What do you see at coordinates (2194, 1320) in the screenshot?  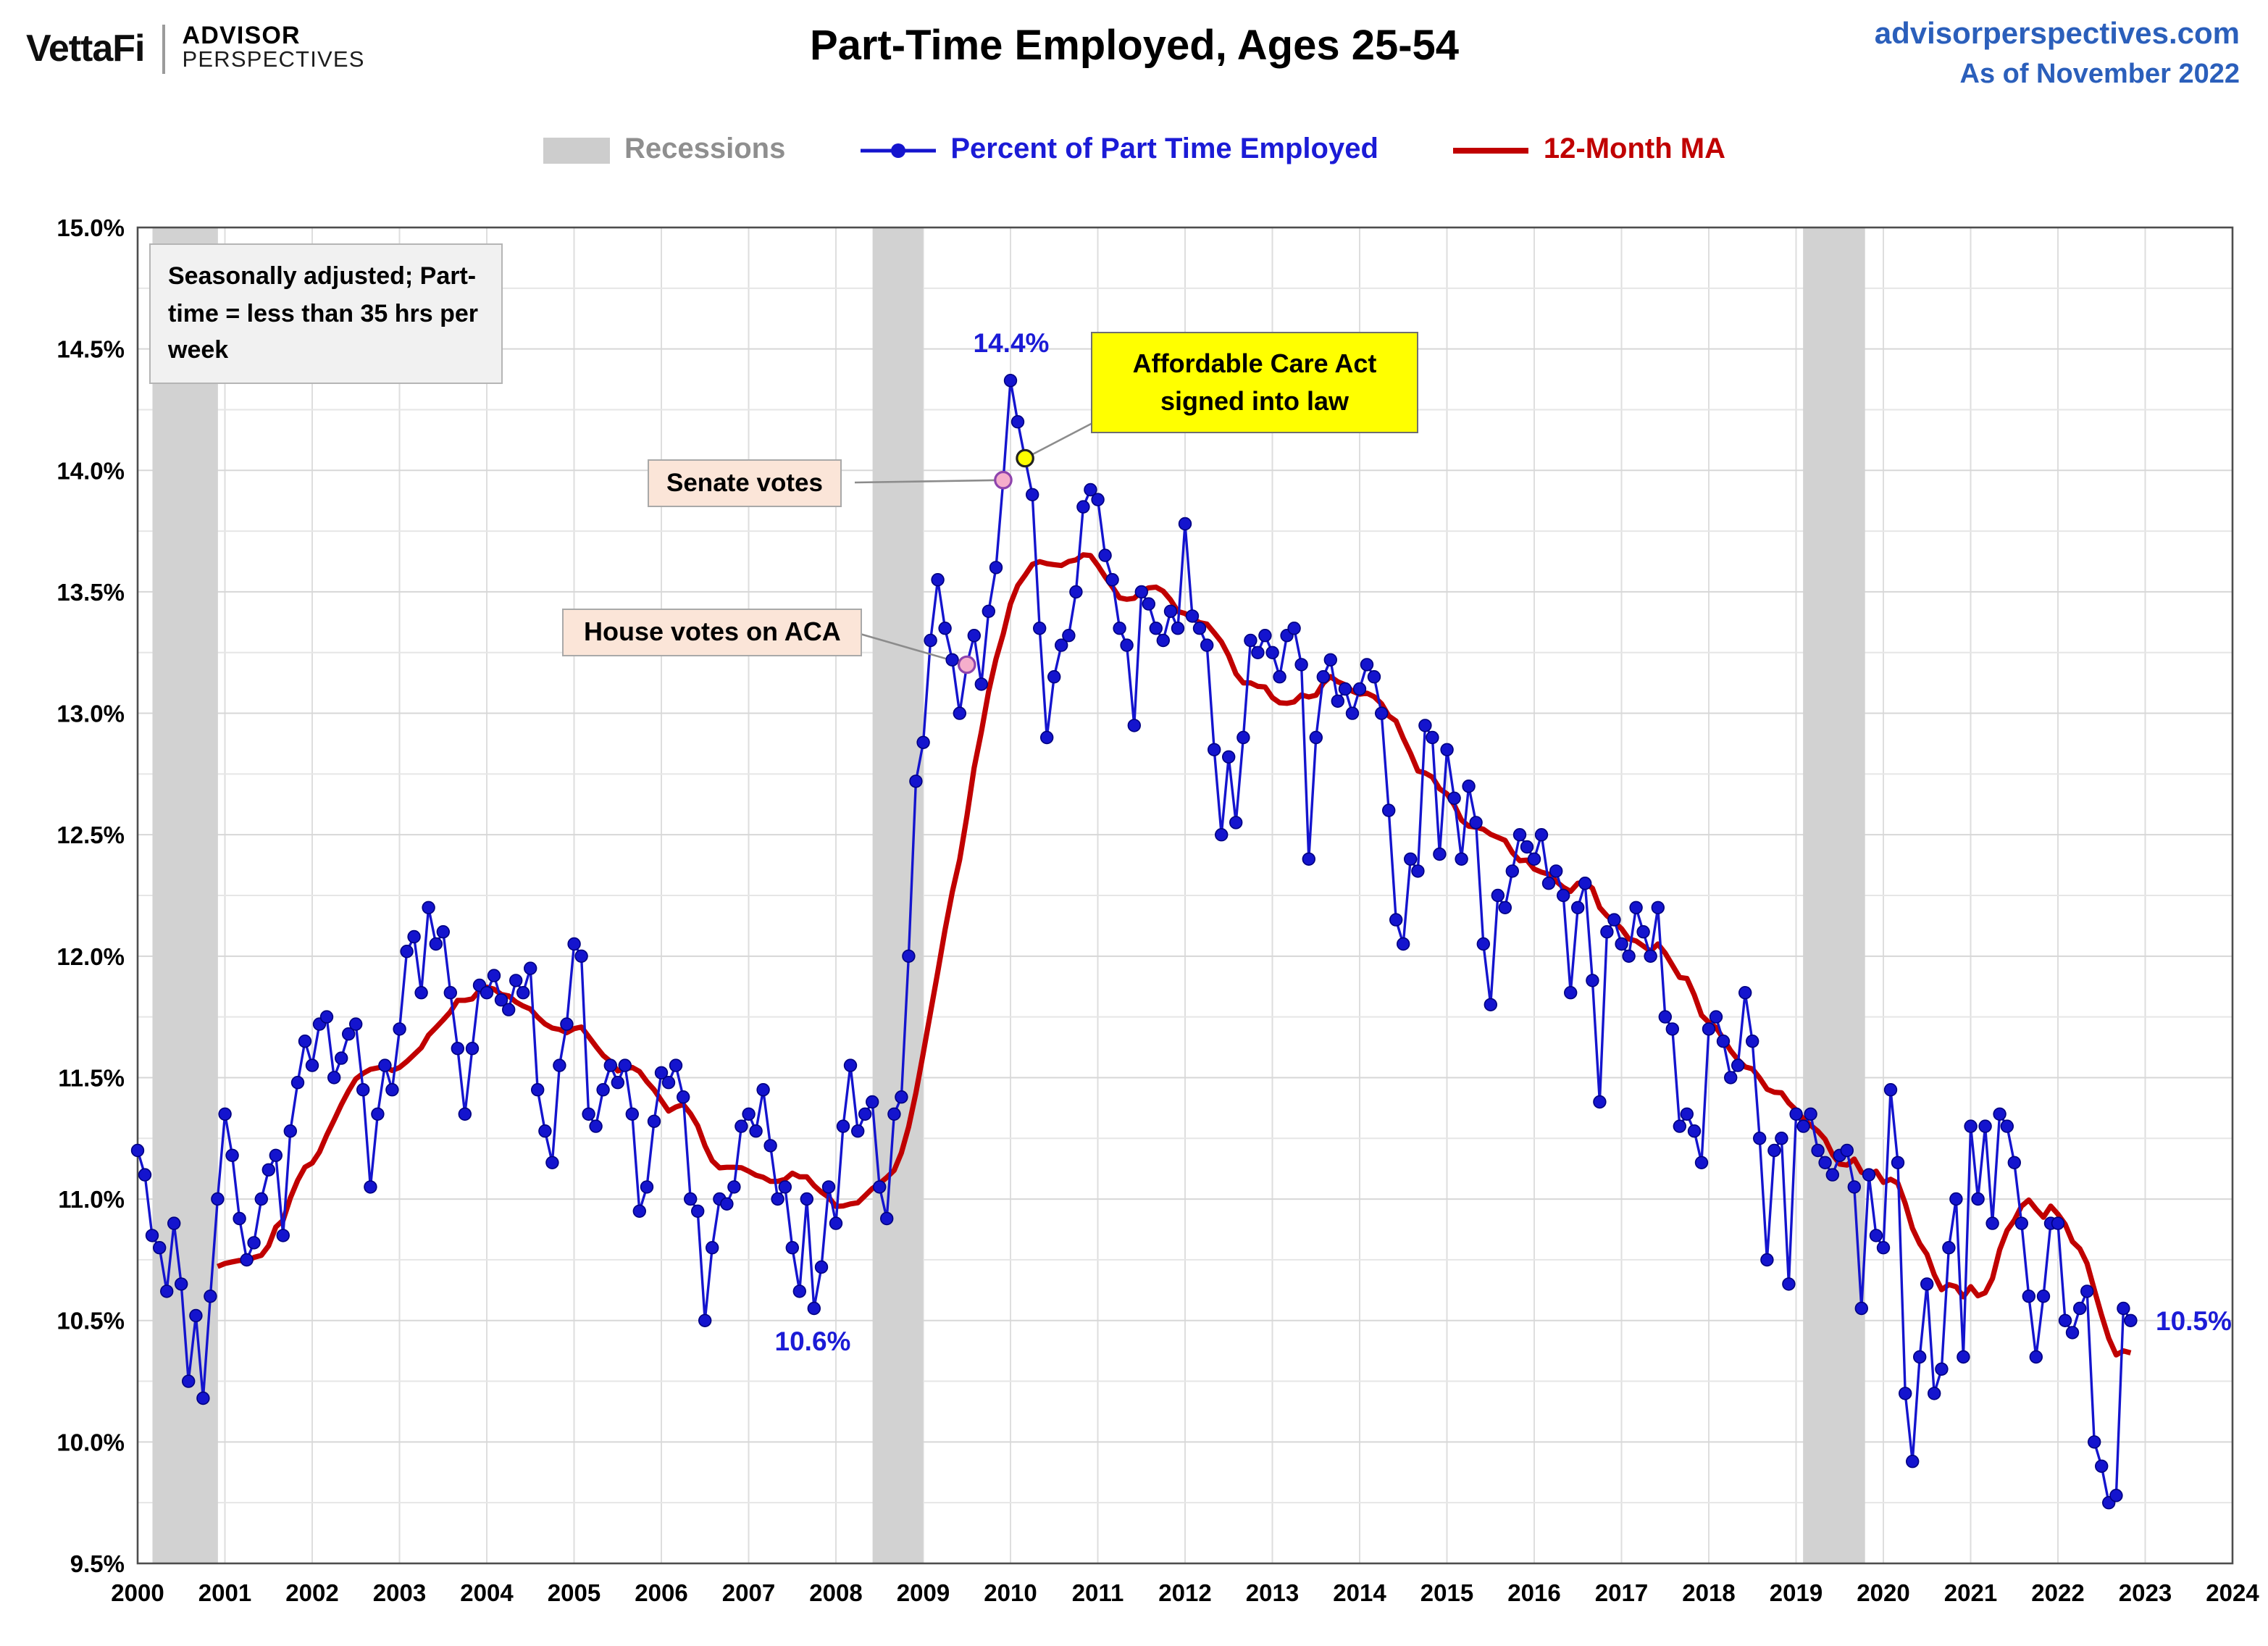 I see `end-value-label: 10.5%` at bounding box center [2194, 1320].